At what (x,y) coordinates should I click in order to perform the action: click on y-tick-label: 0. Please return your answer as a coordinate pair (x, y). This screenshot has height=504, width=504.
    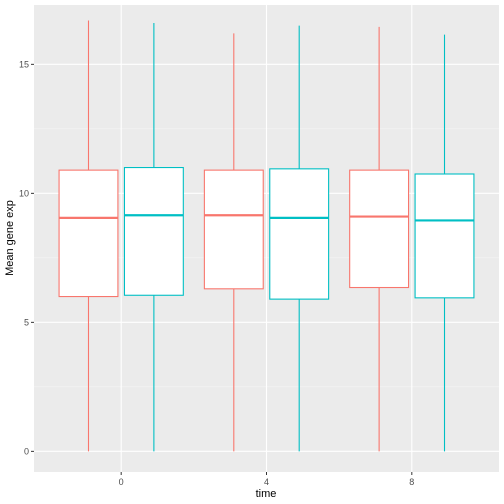
    Looking at the image, I should click on (26, 451).